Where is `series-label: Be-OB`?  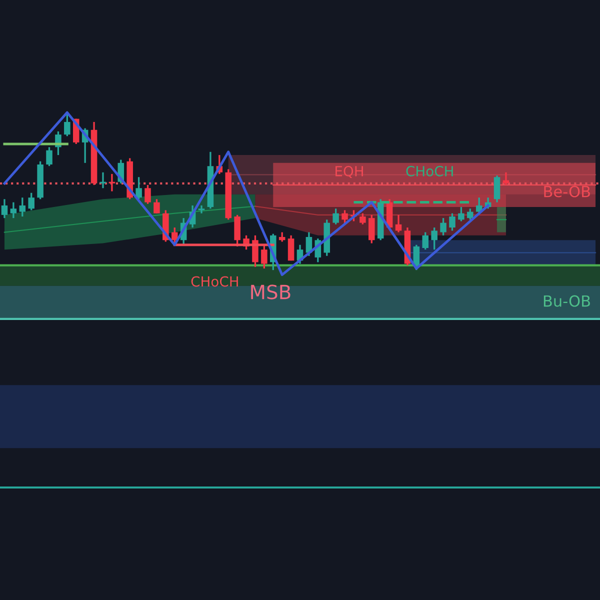
series-label: Be-OB is located at coordinates (567, 192).